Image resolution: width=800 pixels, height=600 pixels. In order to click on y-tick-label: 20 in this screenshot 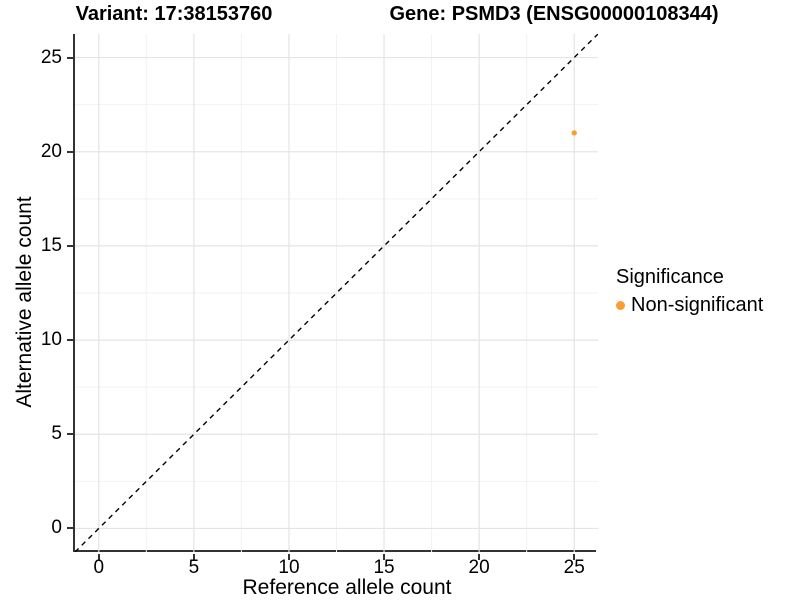, I will do `click(51, 151)`.